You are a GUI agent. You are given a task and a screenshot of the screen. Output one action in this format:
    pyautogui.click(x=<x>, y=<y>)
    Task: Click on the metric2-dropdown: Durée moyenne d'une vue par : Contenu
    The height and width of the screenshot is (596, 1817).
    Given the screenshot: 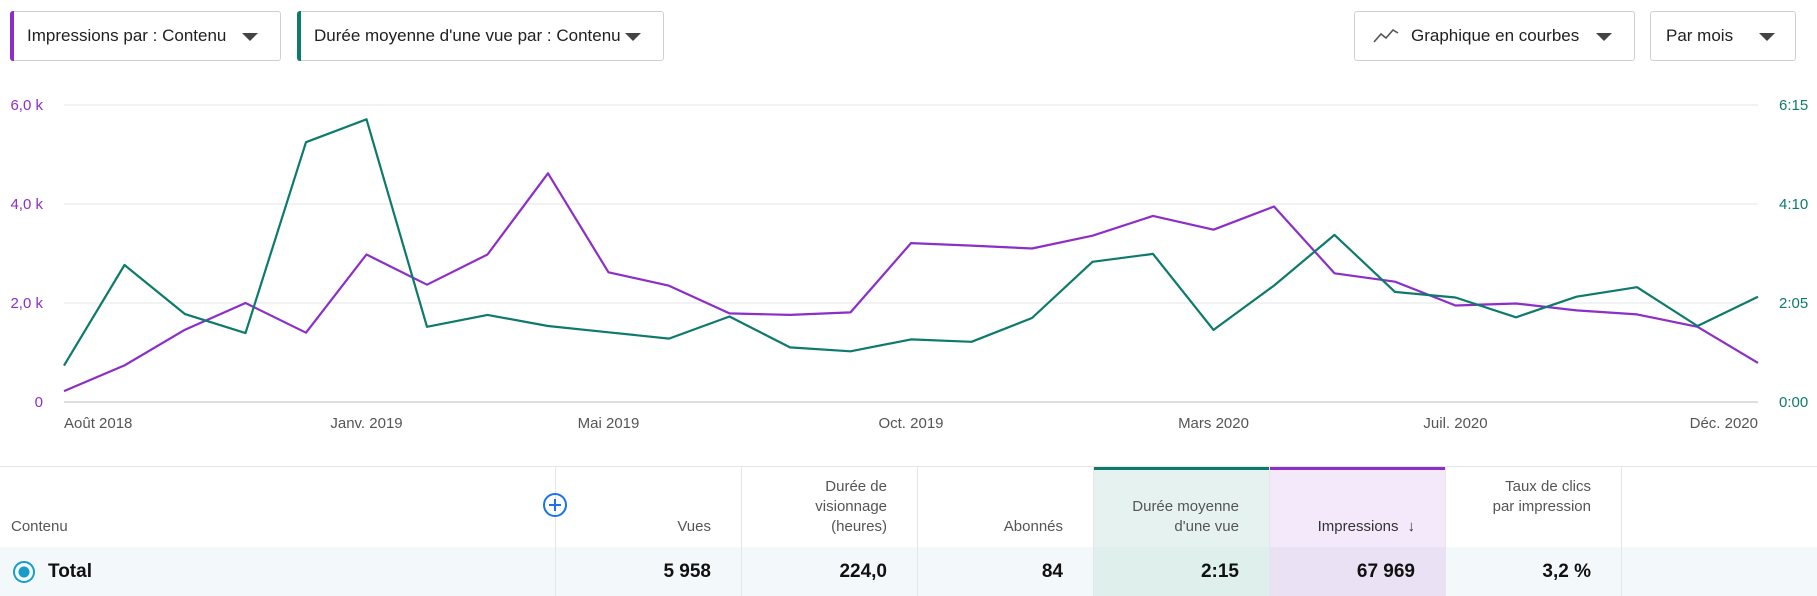 What is the action you would take?
    pyautogui.click(x=480, y=36)
    